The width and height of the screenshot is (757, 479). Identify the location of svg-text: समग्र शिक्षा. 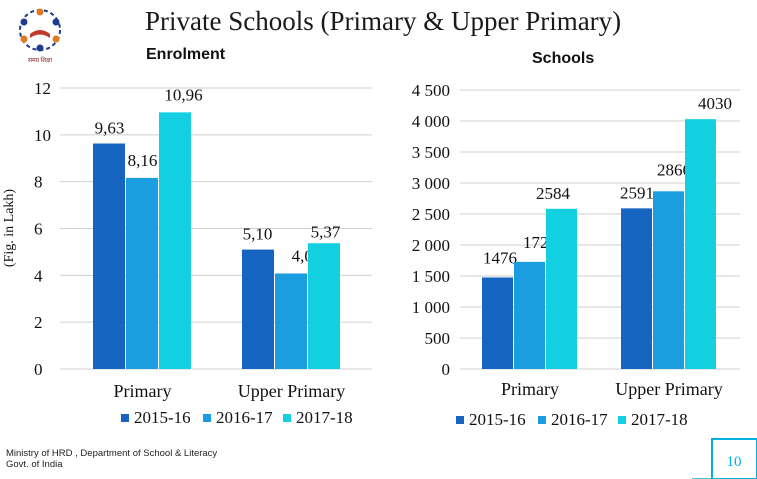
(40, 60).